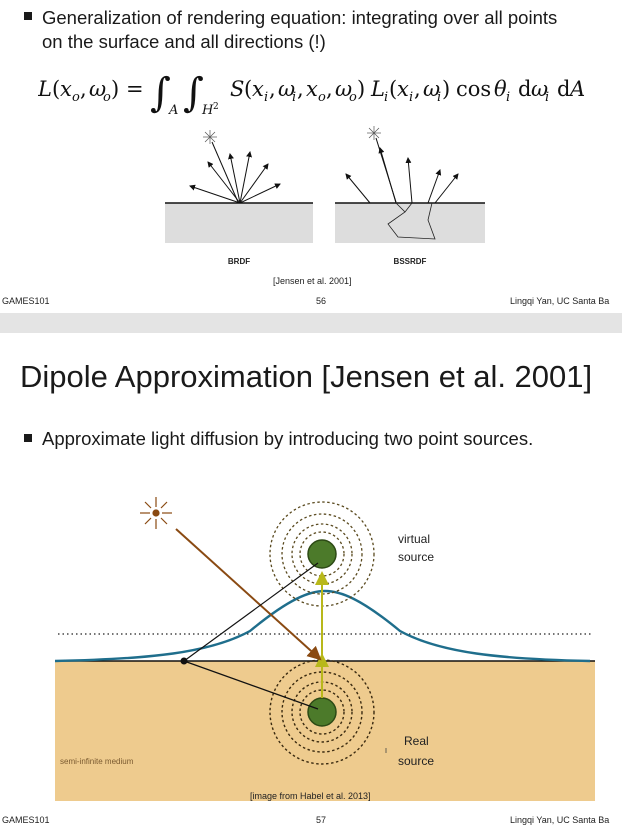  I want to click on real-label-2: source, so click(416, 761).